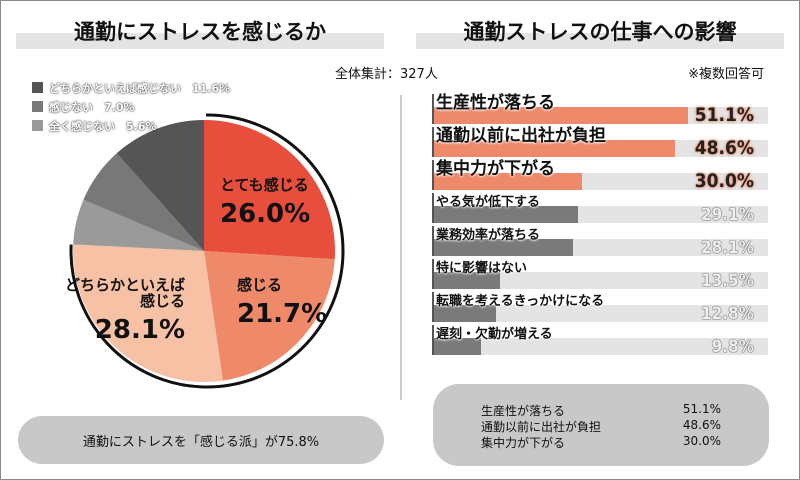 This screenshot has width=800, height=480. Describe the element at coordinates (495, 169) in the screenshot. I see `bar-label: 集中力が下がる` at that location.